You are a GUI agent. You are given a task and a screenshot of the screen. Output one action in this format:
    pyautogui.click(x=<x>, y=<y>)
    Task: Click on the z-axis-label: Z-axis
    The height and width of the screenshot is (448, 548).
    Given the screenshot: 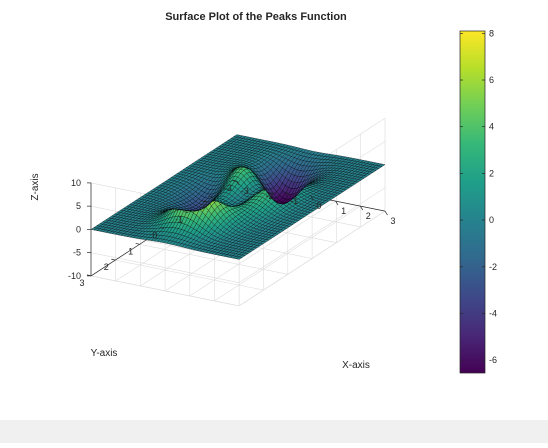 What is the action you would take?
    pyautogui.click(x=35, y=186)
    